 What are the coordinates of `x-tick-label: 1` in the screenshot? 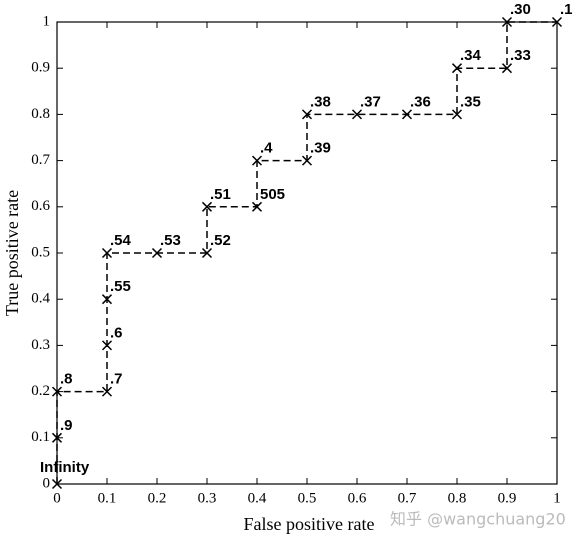 It's located at (557, 498).